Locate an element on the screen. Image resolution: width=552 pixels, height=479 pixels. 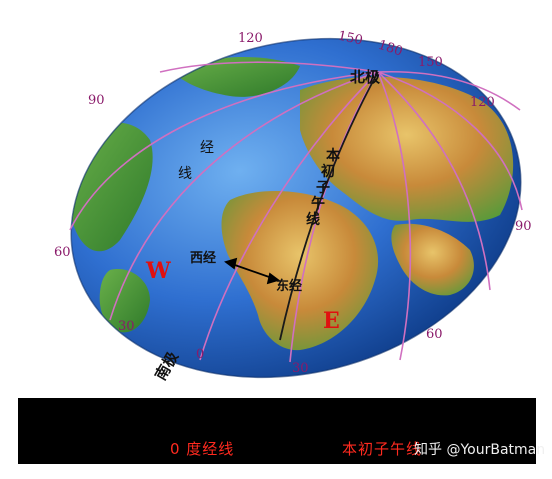
prime-meridian-char: 本 is located at coordinates (333, 155).